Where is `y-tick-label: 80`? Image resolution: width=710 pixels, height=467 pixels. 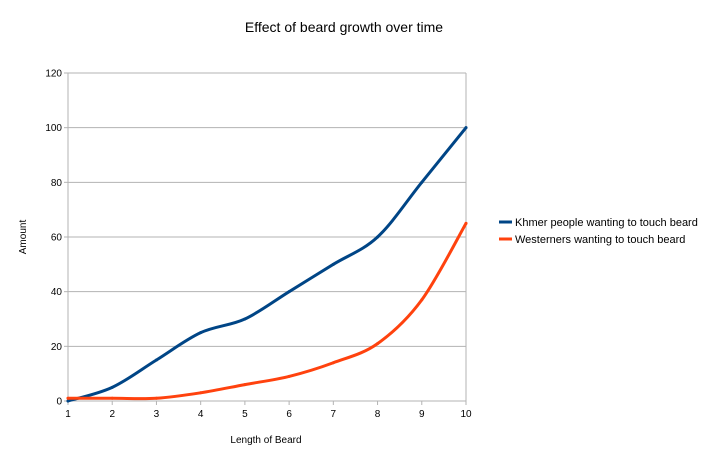
y-tick-label: 80 is located at coordinates (57, 183).